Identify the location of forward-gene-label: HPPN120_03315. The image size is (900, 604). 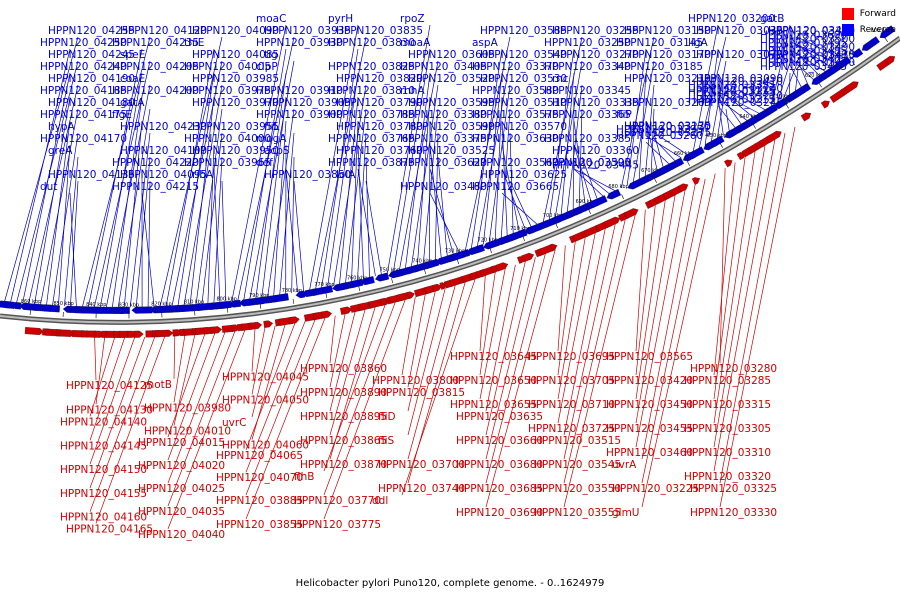
(727, 405).